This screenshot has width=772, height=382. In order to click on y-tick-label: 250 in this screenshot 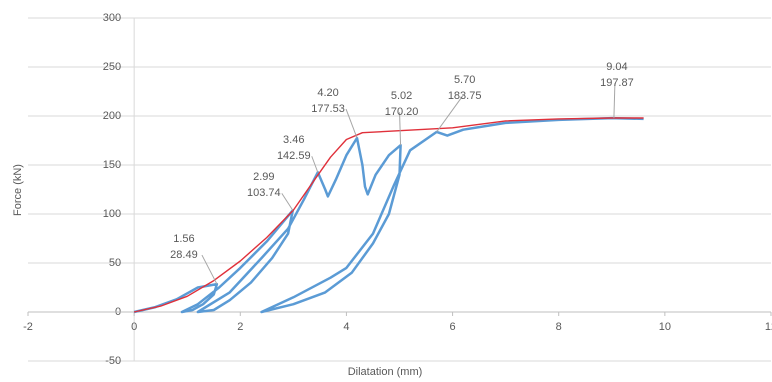, I will do `click(112, 67)`.